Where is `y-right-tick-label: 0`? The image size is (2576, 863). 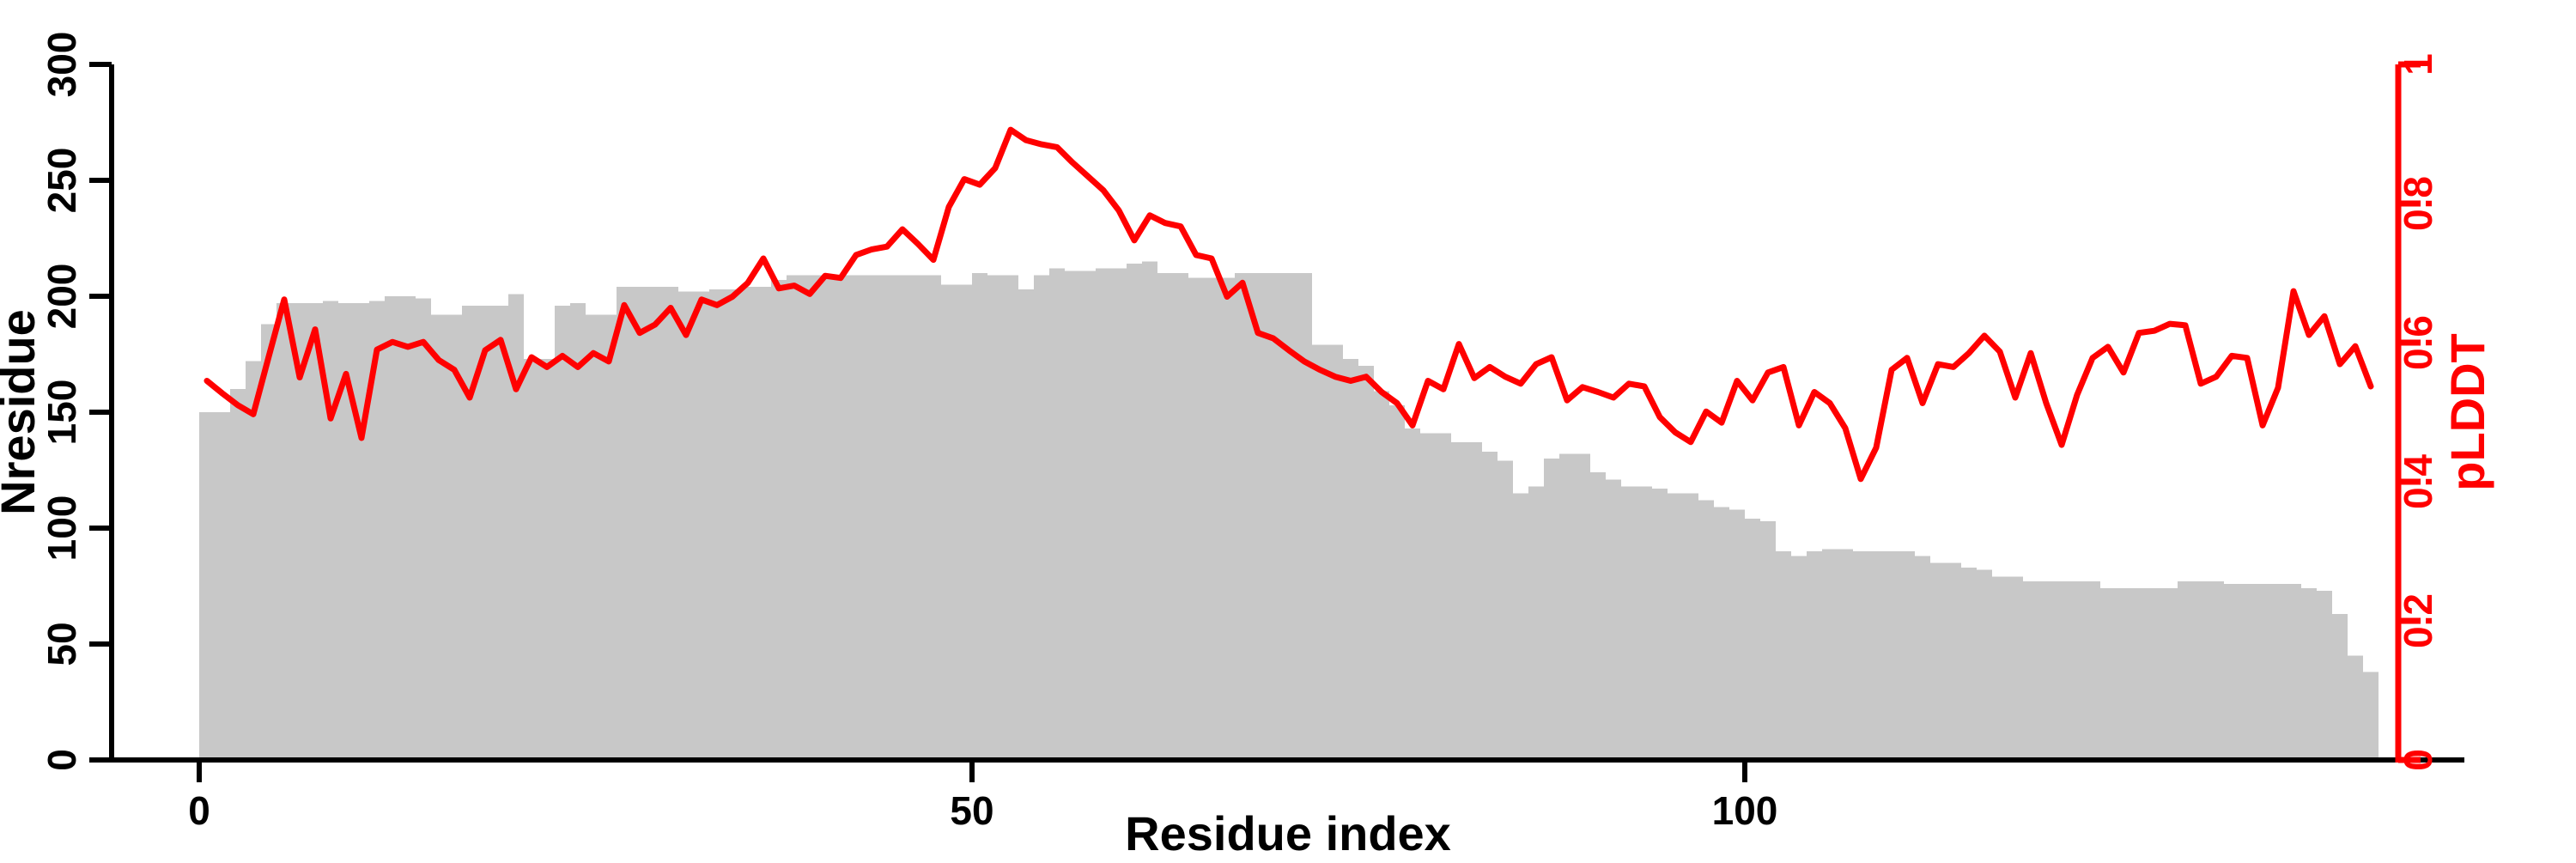
y-right-tick-label: 0 is located at coordinates (2418, 760).